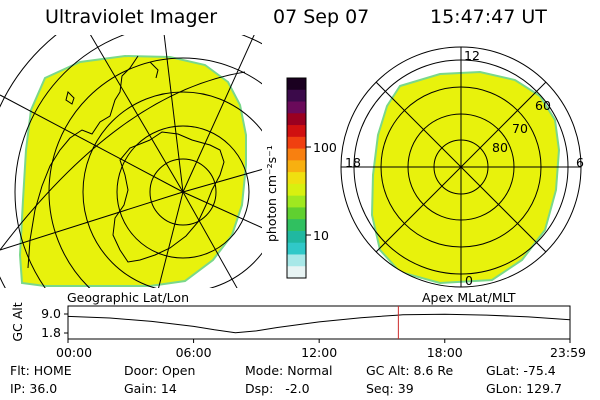  What do you see at coordinates (500, 147) in the screenshot?
I see `mlat-label-80: 80` at bounding box center [500, 147].